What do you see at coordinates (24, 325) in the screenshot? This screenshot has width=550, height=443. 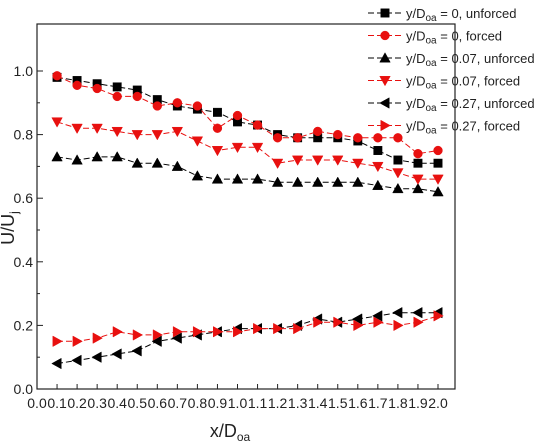 I see `y-tick-label: 0.2` at bounding box center [24, 325].